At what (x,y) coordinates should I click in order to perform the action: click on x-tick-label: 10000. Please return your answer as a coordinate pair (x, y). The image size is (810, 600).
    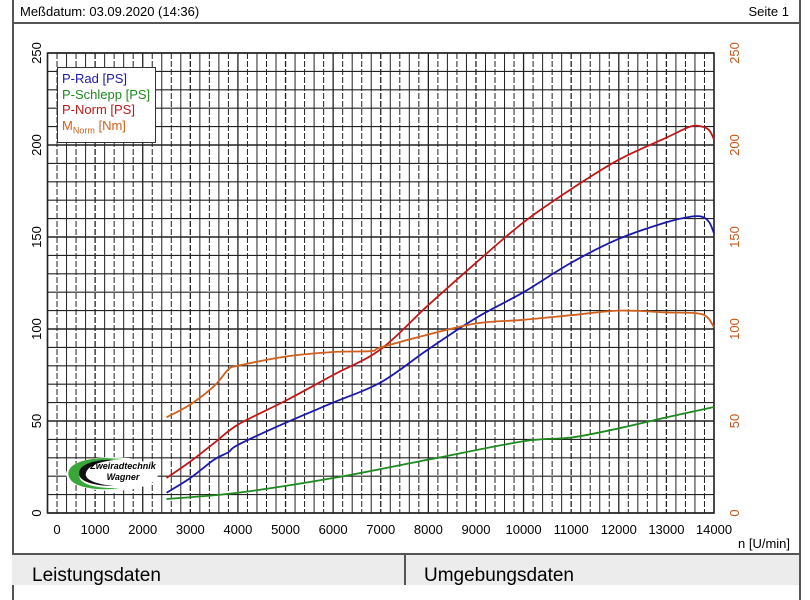
    Looking at the image, I should click on (523, 529).